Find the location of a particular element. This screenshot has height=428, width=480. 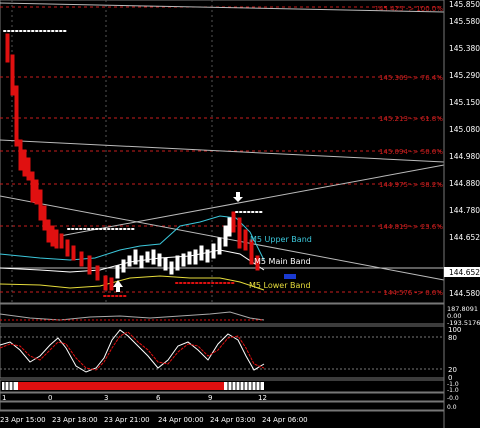

svg-text: 0.0 is located at coordinates (452, 407).